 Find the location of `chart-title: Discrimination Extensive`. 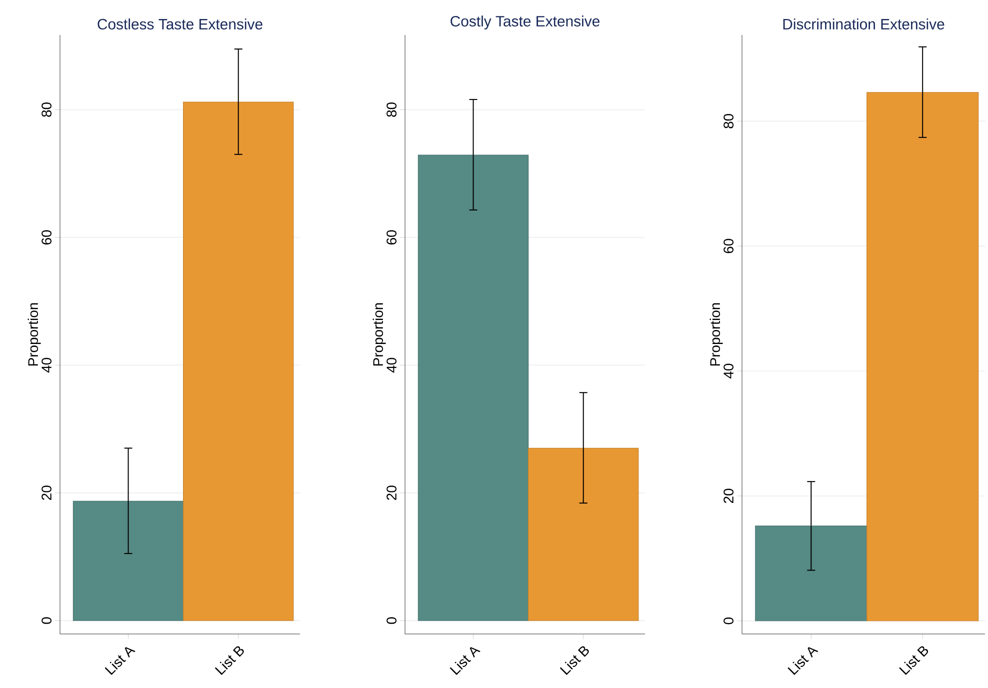

chart-title: Discrimination Extensive is located at coordinates (863, 24).